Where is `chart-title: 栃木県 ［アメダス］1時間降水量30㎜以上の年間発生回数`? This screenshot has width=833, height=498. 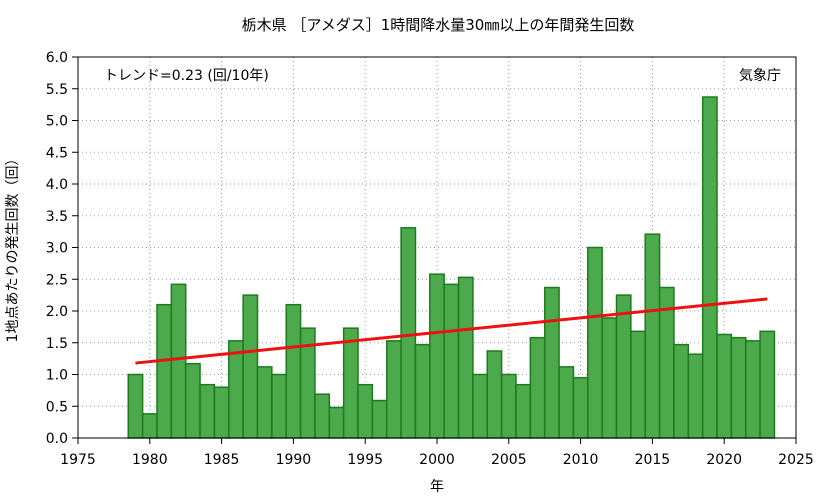
chart-title: 栃木県 ［アメダス］1時間降水量30㎜以上の年間発生回数 is located at coordinates (438, 25).